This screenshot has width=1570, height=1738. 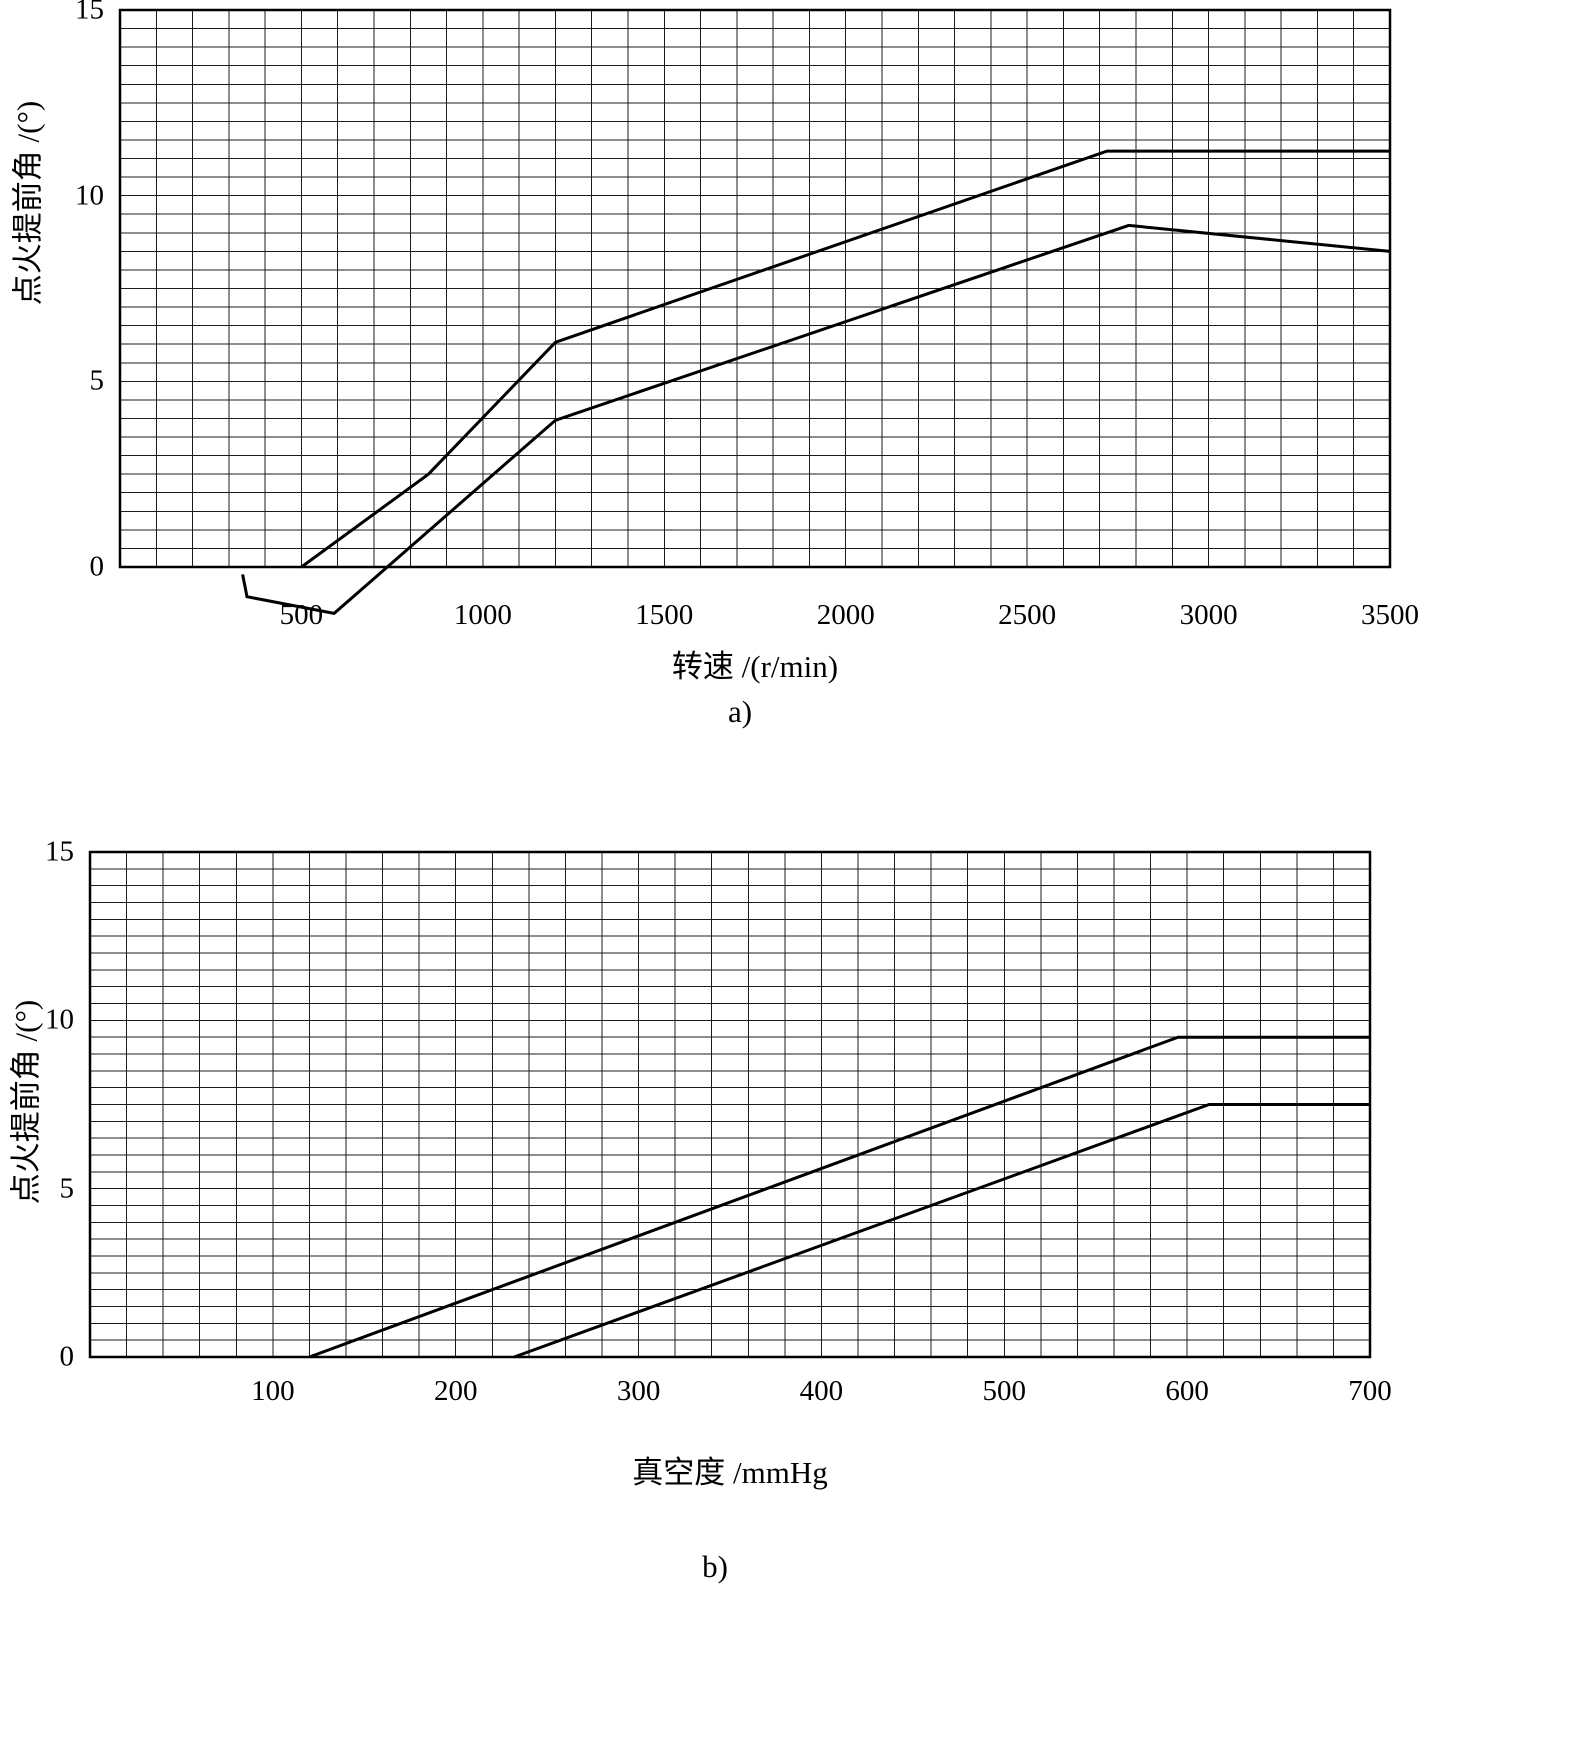 I want to click on chart-b-caption: b), so click(x=715, y=1566).